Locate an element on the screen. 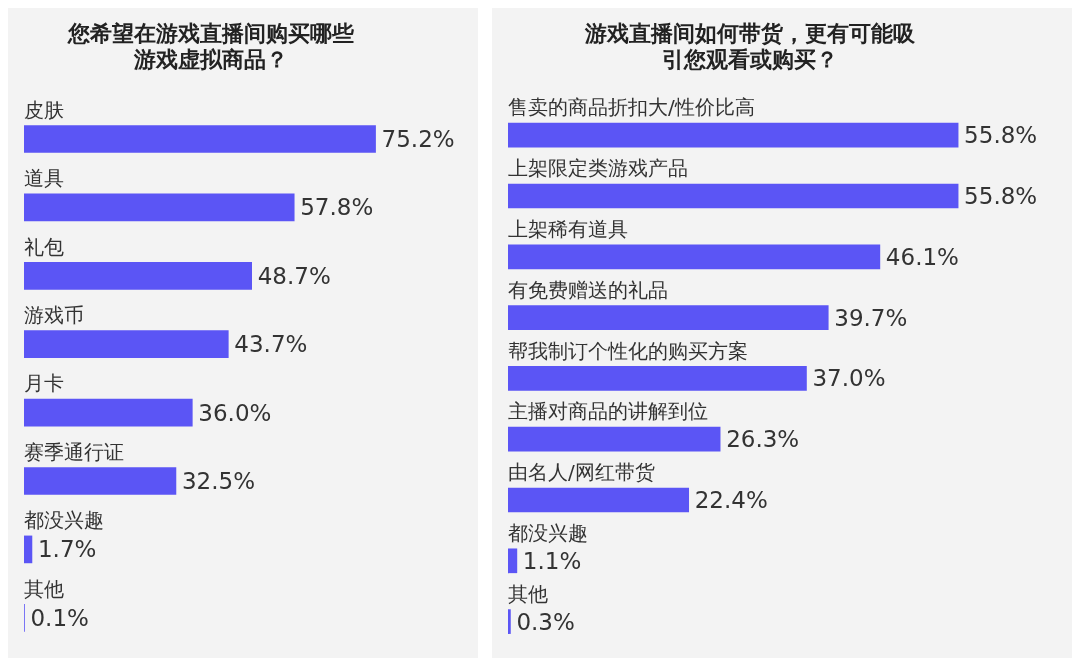 The image size is (1080, 659). y-tick-label: 赛季通行证 is located at coordinates (74, 451).